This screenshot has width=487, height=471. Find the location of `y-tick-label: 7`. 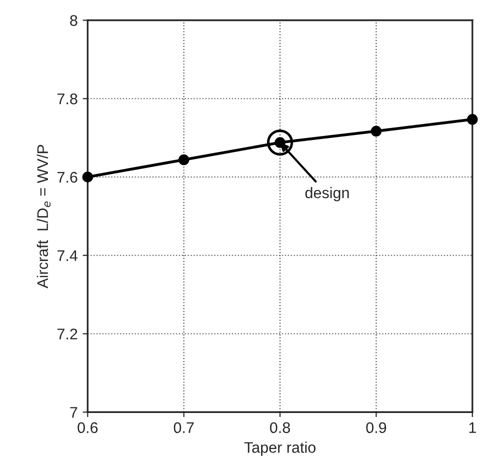

y-tick-label: 7 is located at coordinates (74, 412).